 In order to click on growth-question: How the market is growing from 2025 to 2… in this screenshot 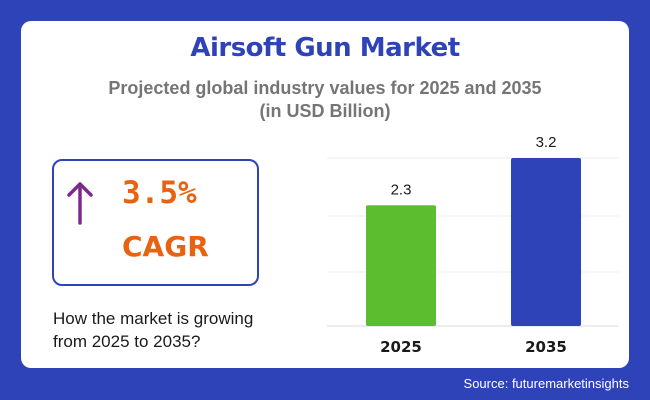, I will do `click(173, 330)`.